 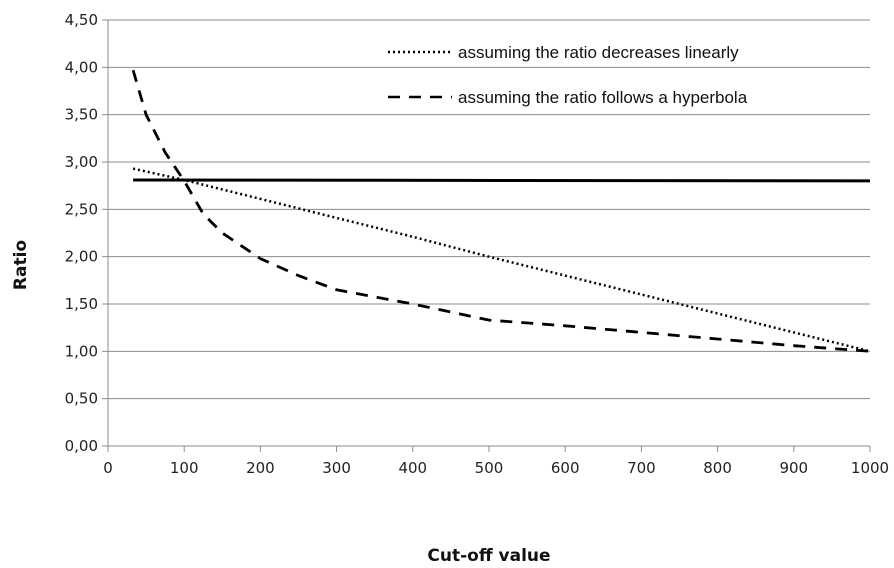 I want to click on y-tick-label: 0,50, so click(x=81, y=399).